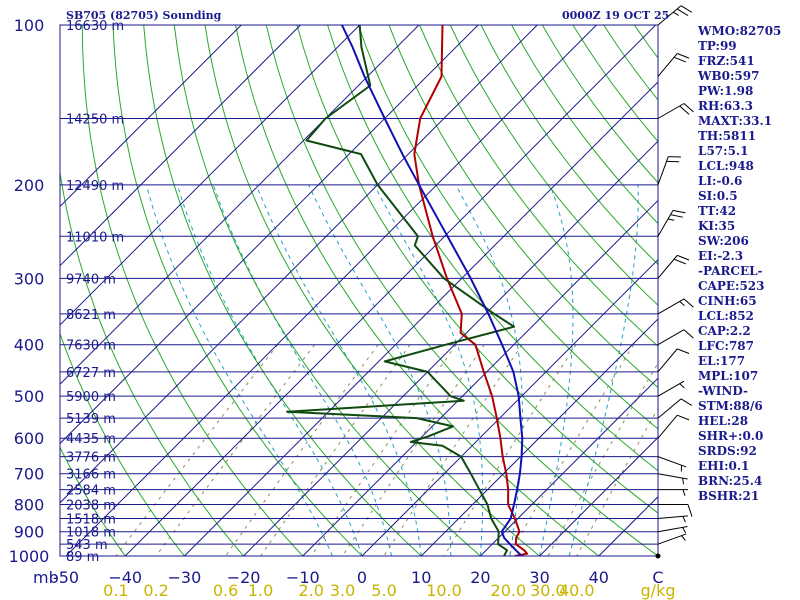 The image size is (800, 600). Describe the element at coordinates (29, 185) in the screenshot. I see `pressure-tick-label: 200` at that location.